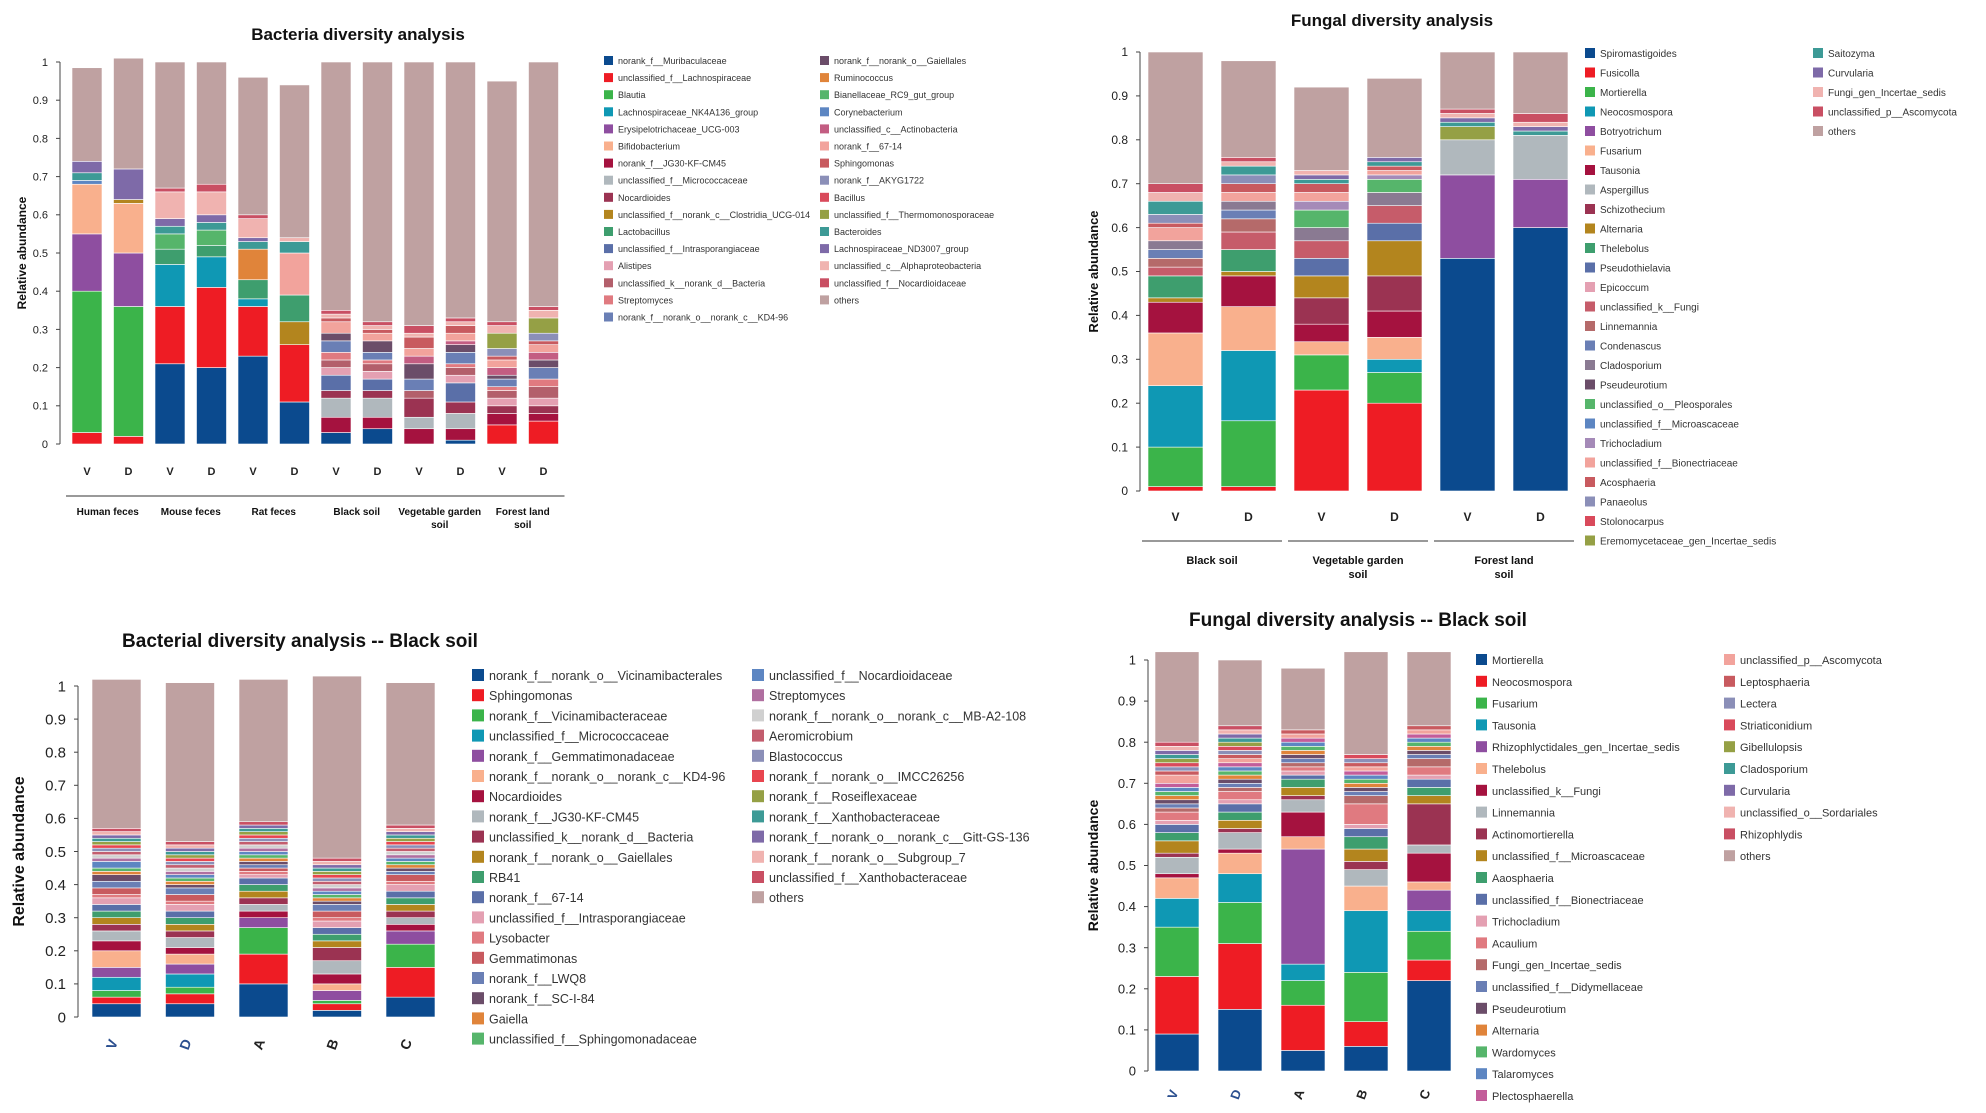 This screenshot has height=1113, width=1986. Describe the element at coordinates (688, 112) in the screenshot. I see `legend-label: Lachnospiraceae_NK4A136_group` at that location.